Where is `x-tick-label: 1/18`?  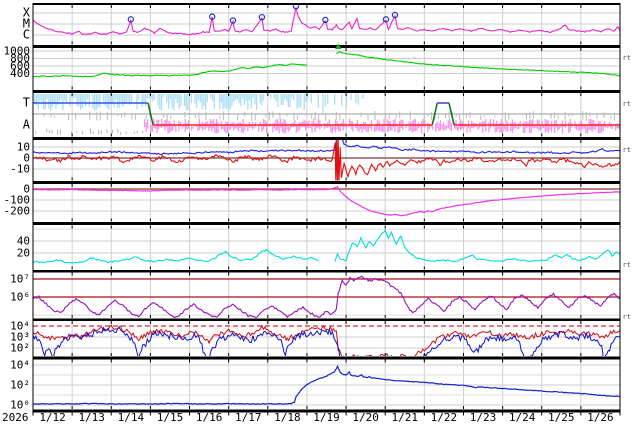 x-tick-label: 1/18 is located at coordinates (287, 417).